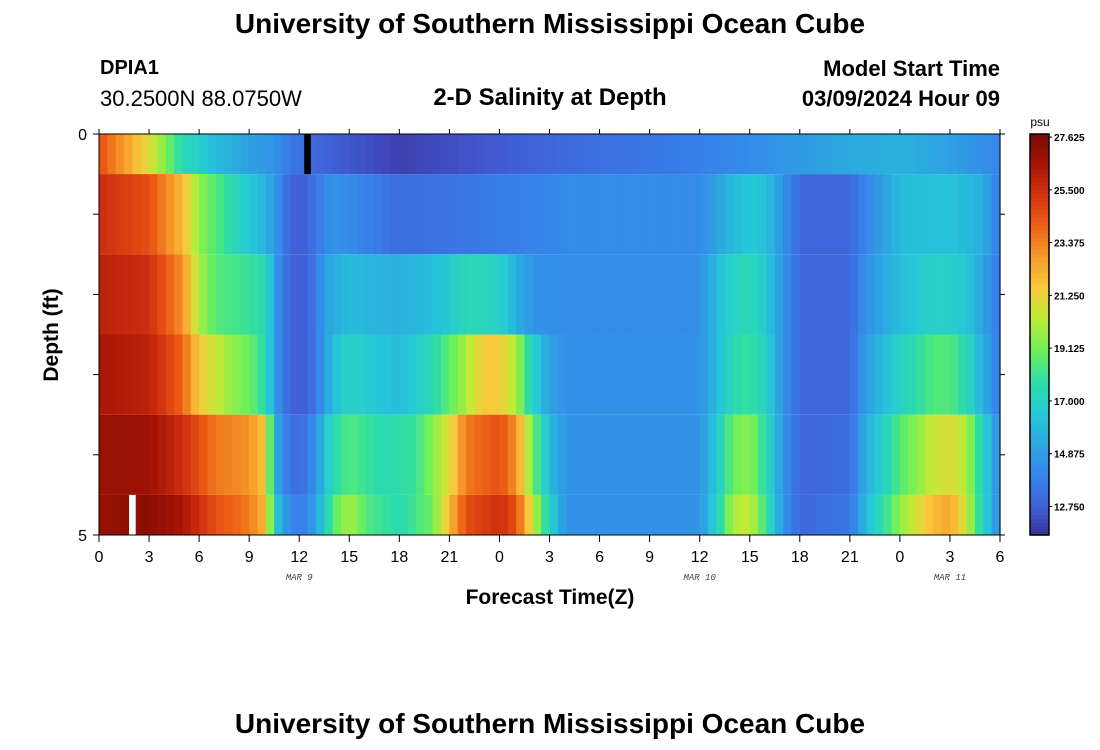  What do you see at coordinates (249, 557) in the screenshot?
I see `x-tick-label: 9` at bounding box center [249, 557].